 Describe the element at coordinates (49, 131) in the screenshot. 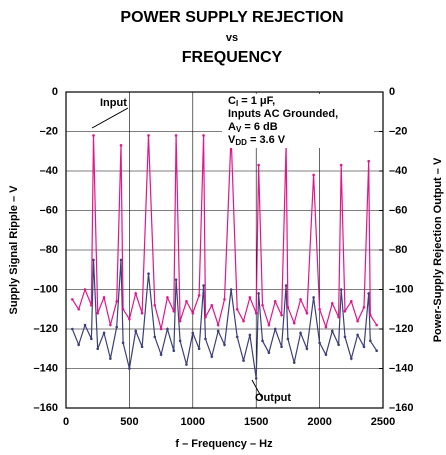

I see `y-tick-label: –20` at that location.